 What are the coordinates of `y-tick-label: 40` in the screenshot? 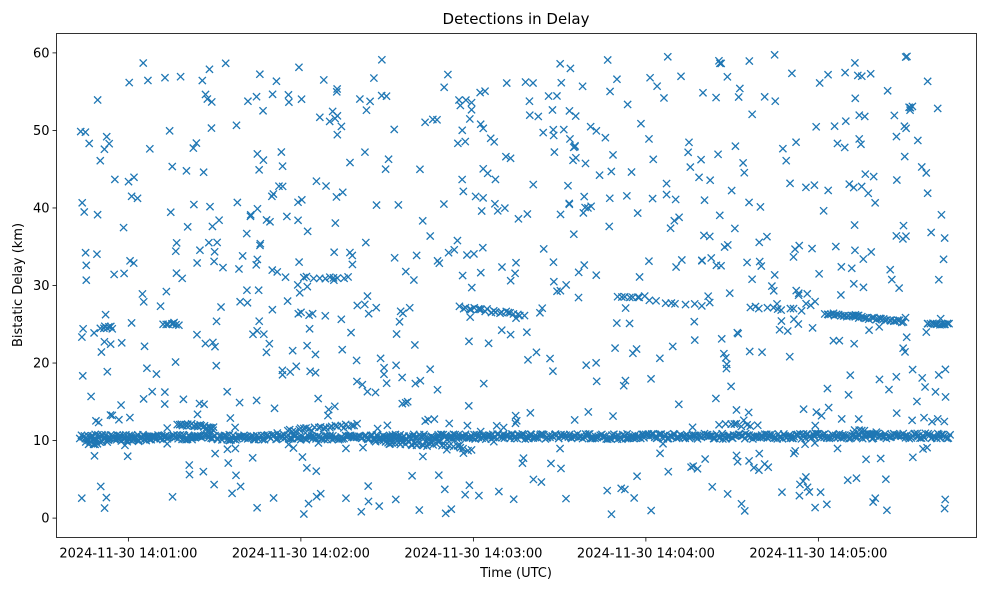 It's located at (41, 208).